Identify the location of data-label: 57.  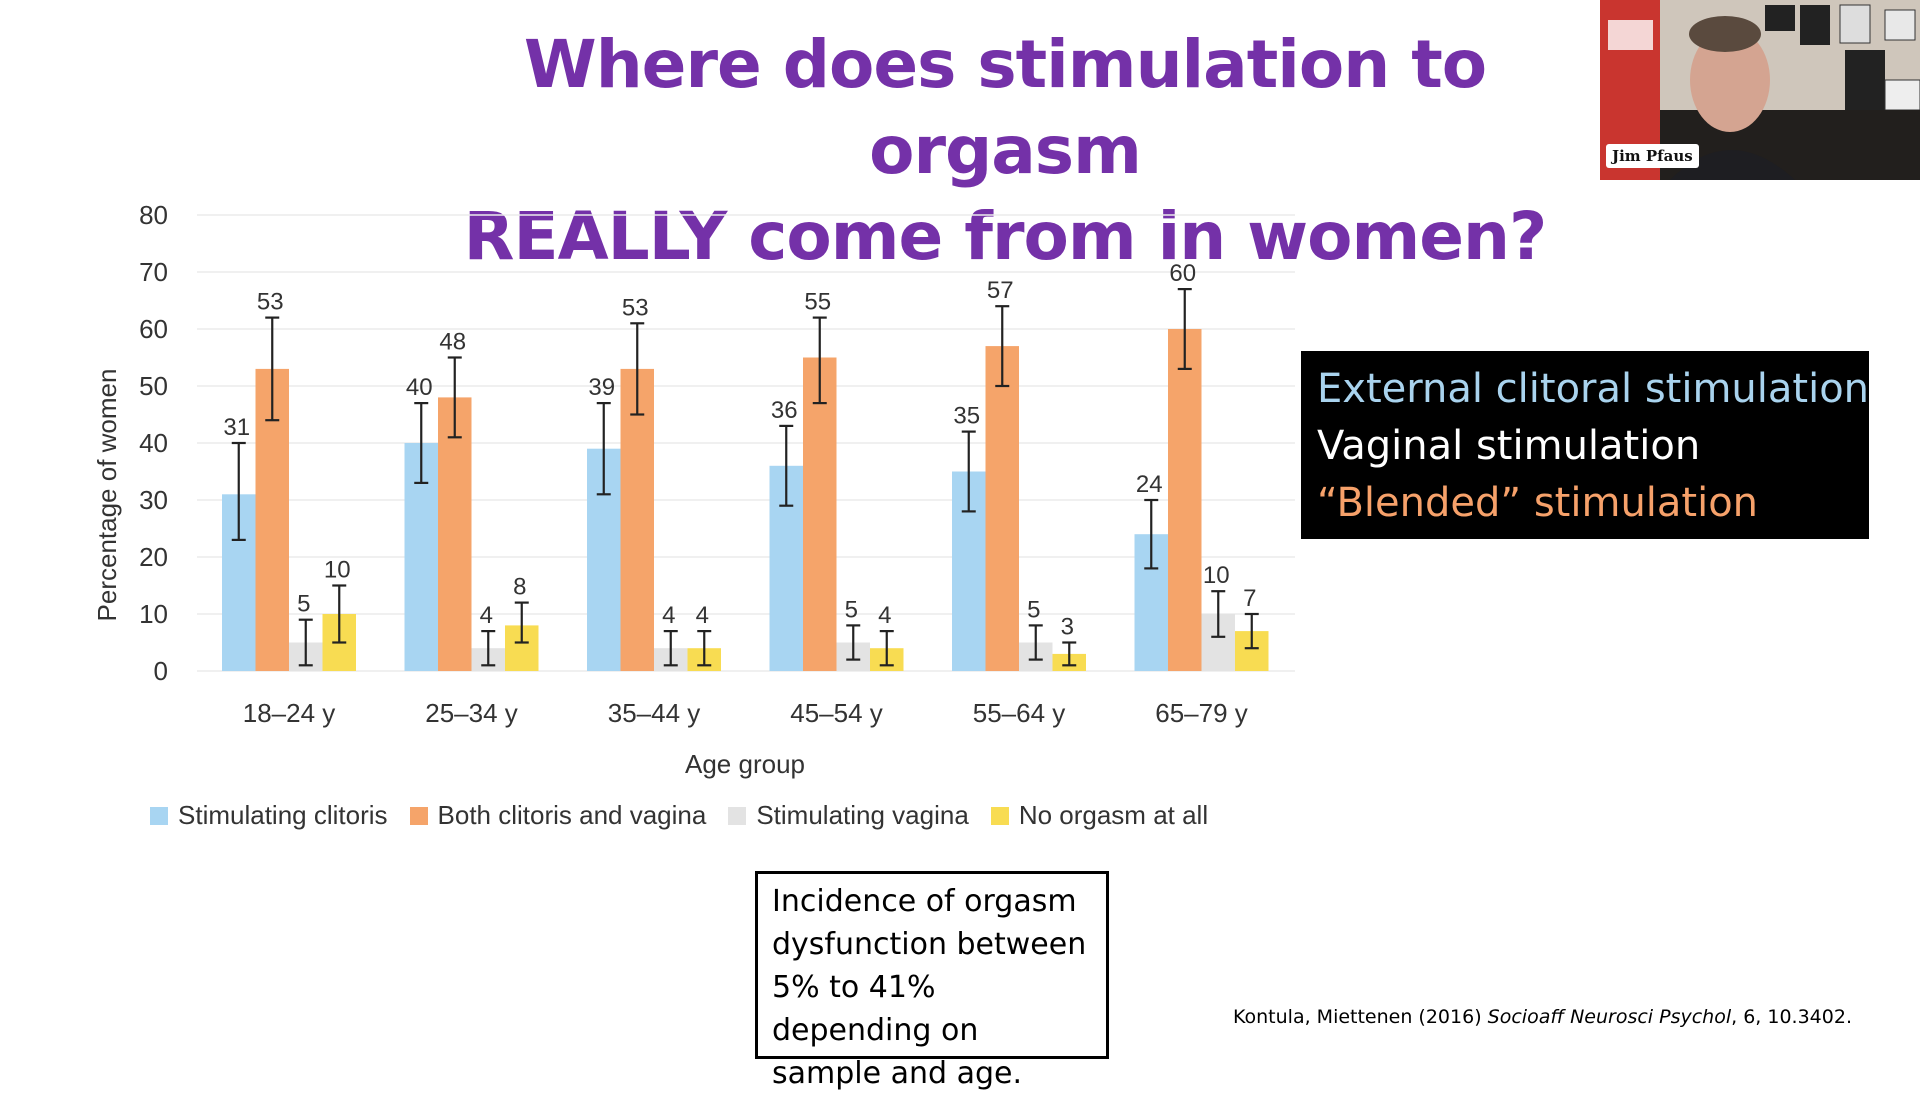
(1000, 290).